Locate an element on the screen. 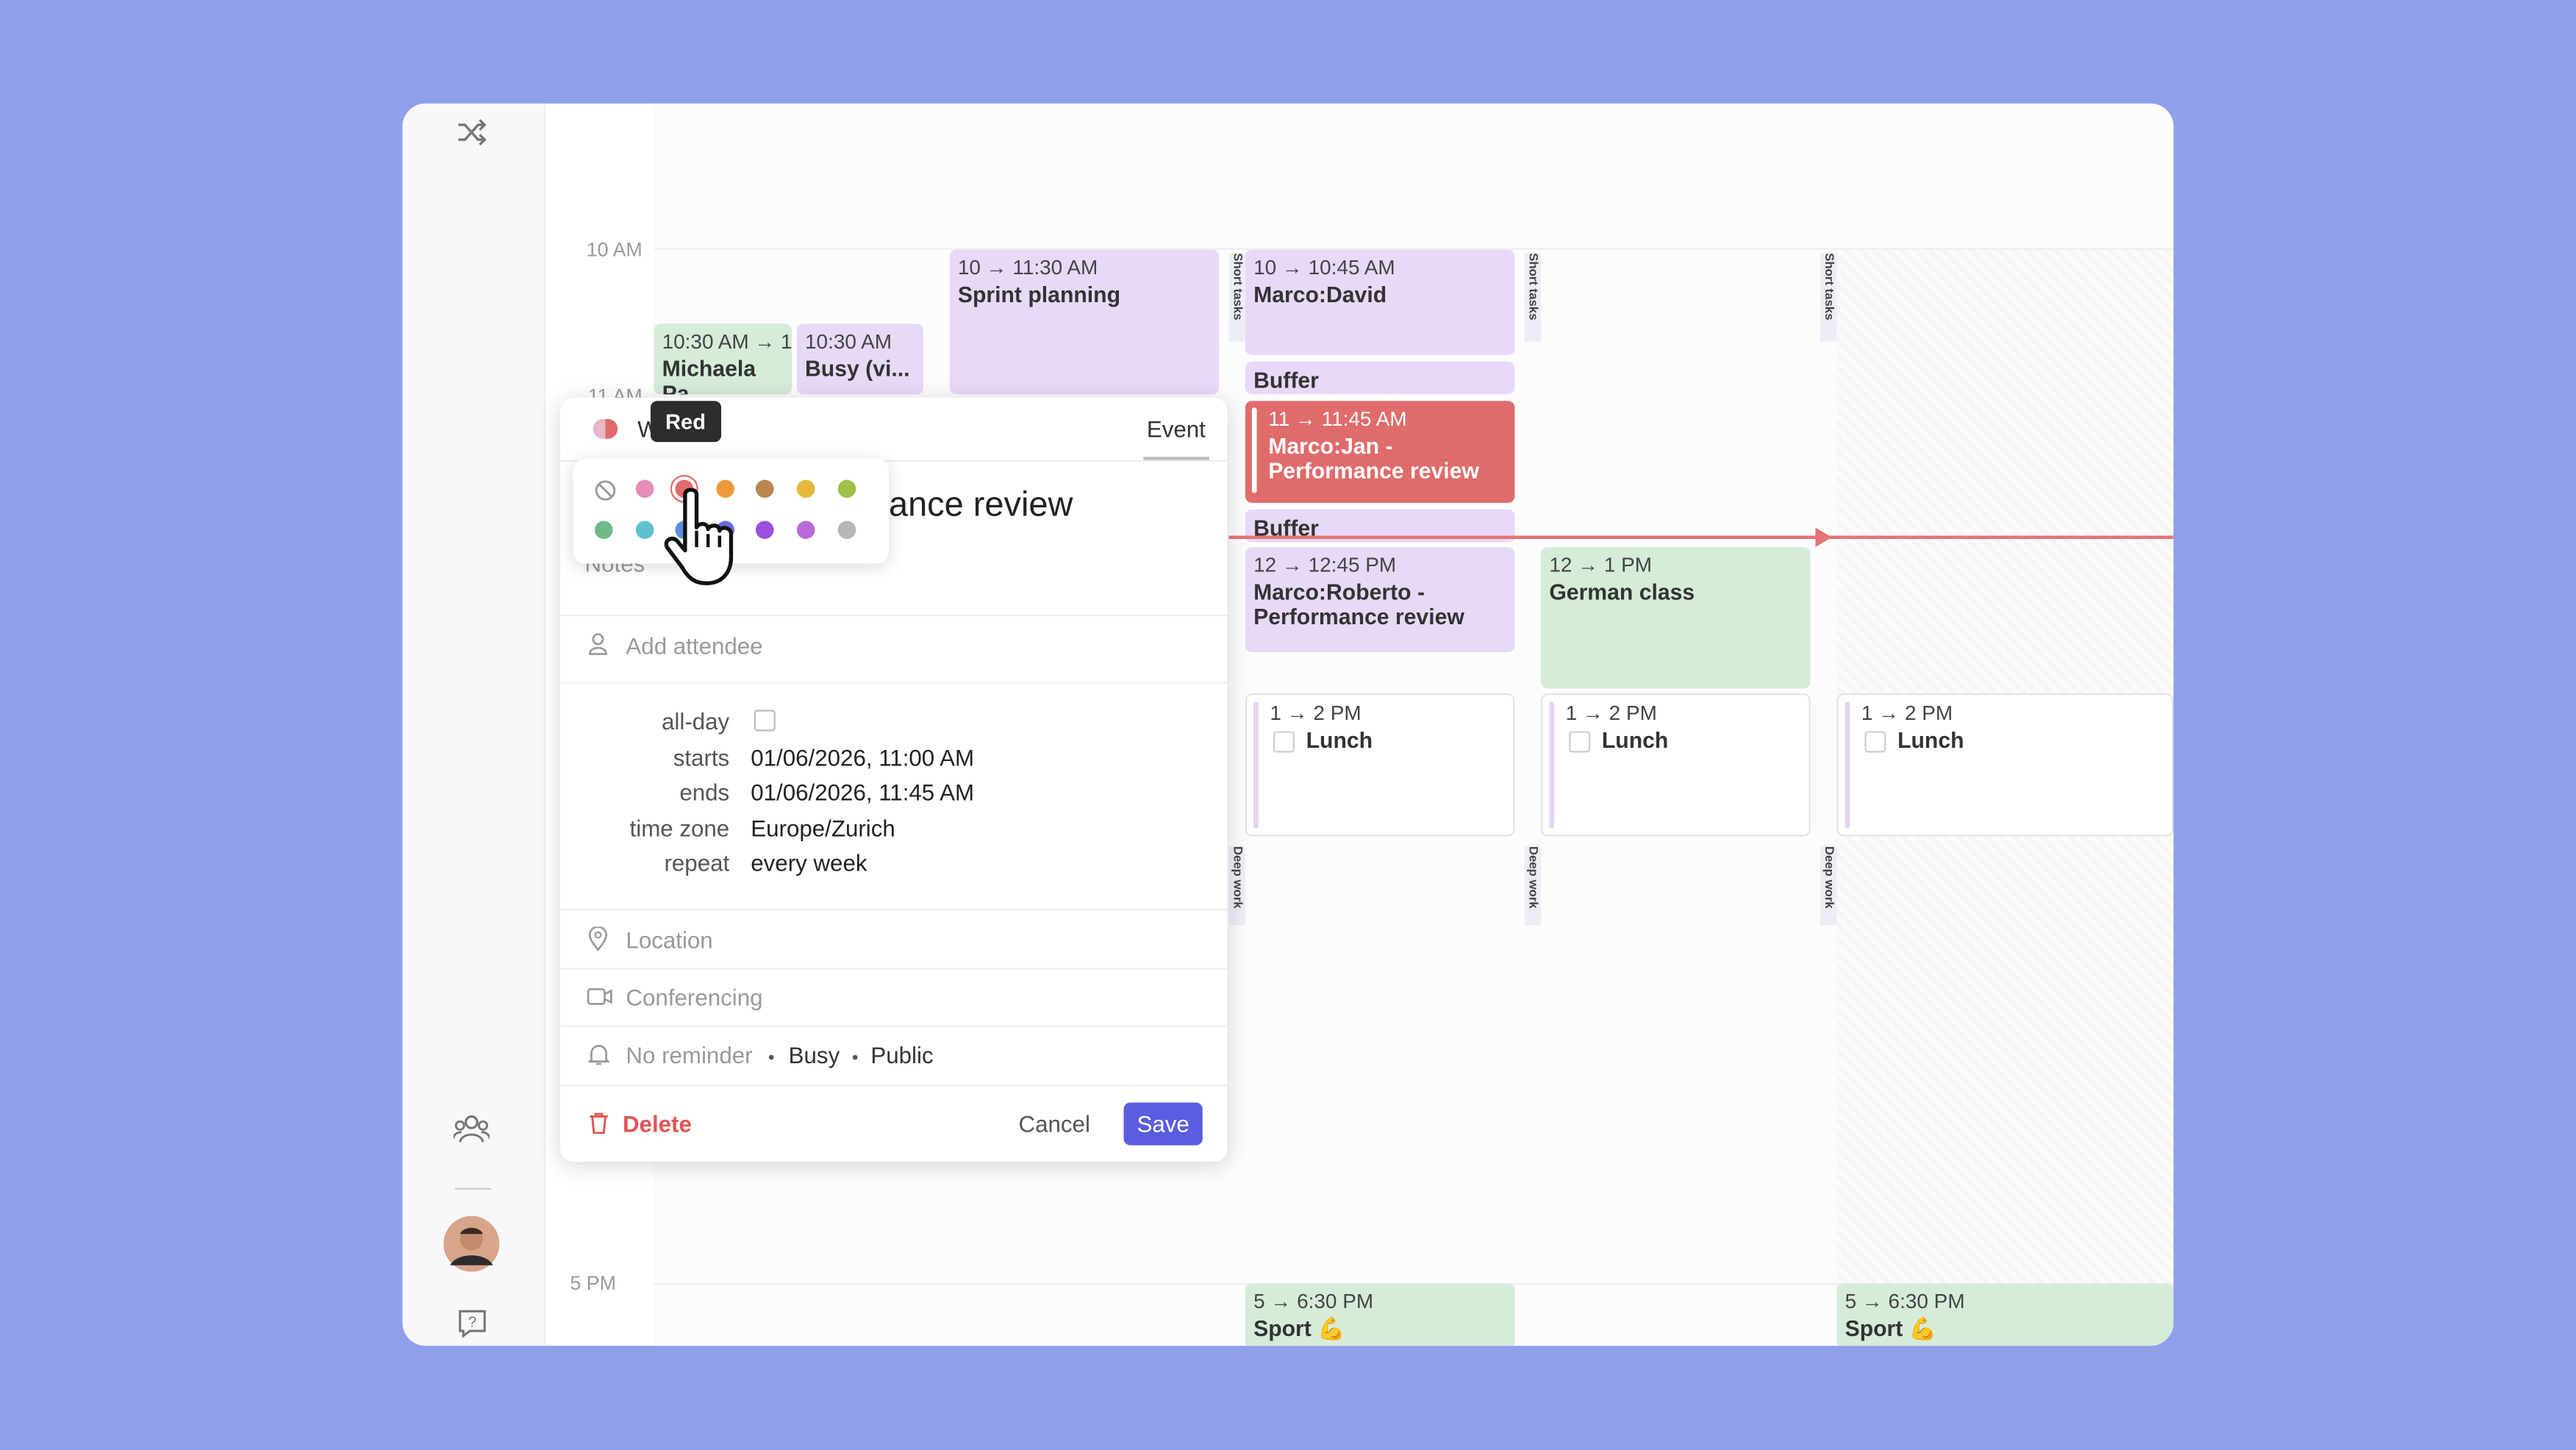 The height and width of the screenshot is (1450, 2576). event: 10 → 10:45 AM Marco:David is located at coordinates (1380, 302).